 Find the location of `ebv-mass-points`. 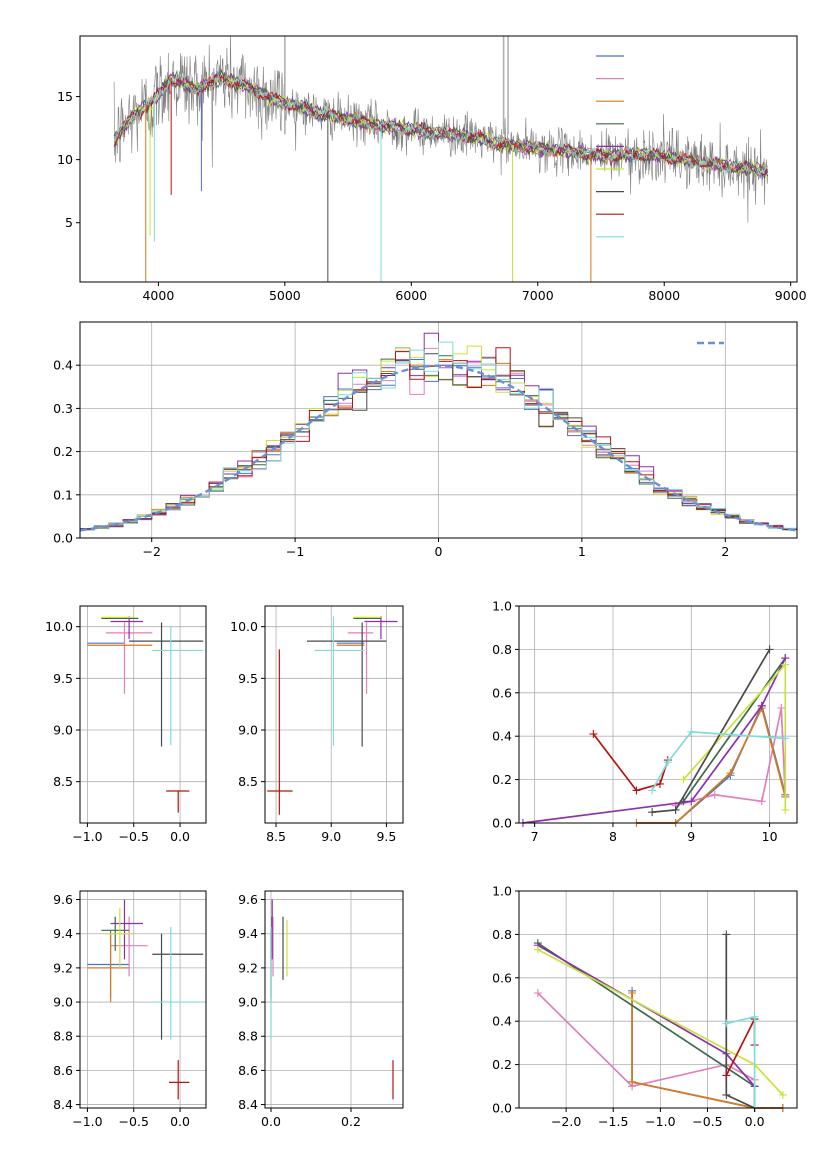

ebv-mass-points is located at coordinates (332, 999).